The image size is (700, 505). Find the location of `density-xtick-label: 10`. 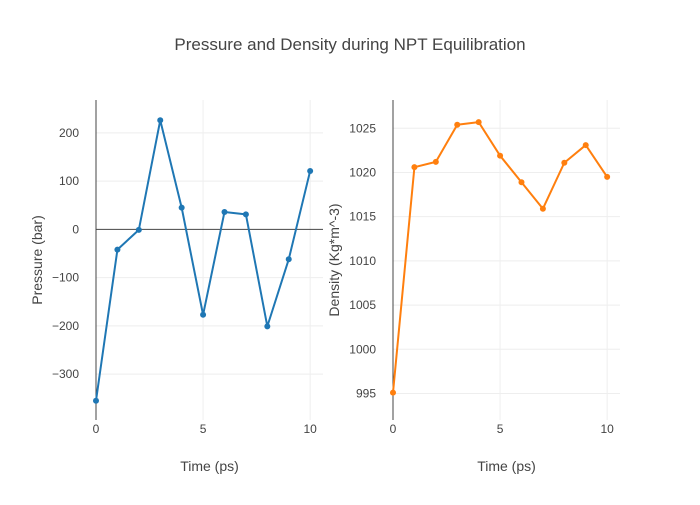

density-xtick-label: 10 is located at coordinates (607, 429).